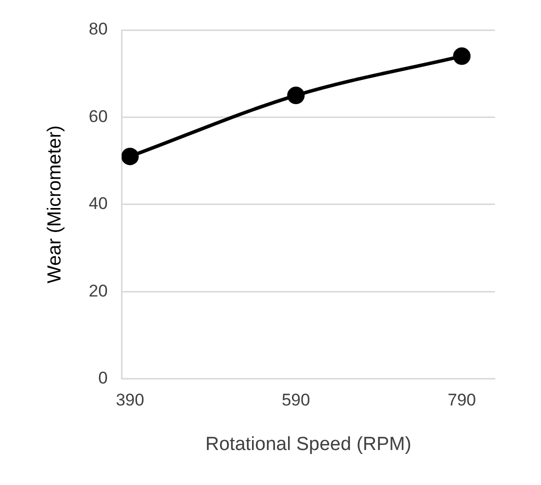 The image size is (541, 485). What do you see at coordinates (98, 29) in the screenshot?
I see `y-tick-label: 80` at bounding box center [98, 29].